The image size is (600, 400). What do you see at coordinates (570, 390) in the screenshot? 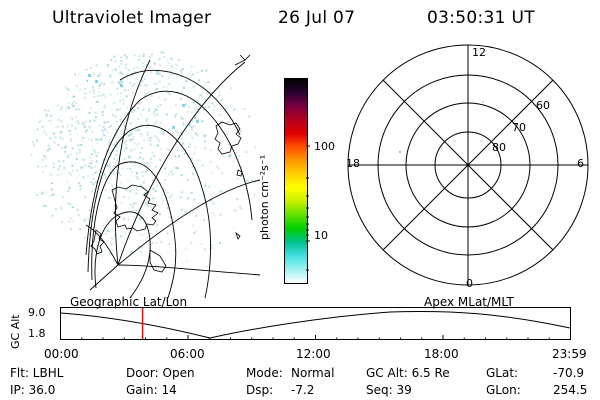
I see `glon-value: 254.5` at bounding box center [570, 390].